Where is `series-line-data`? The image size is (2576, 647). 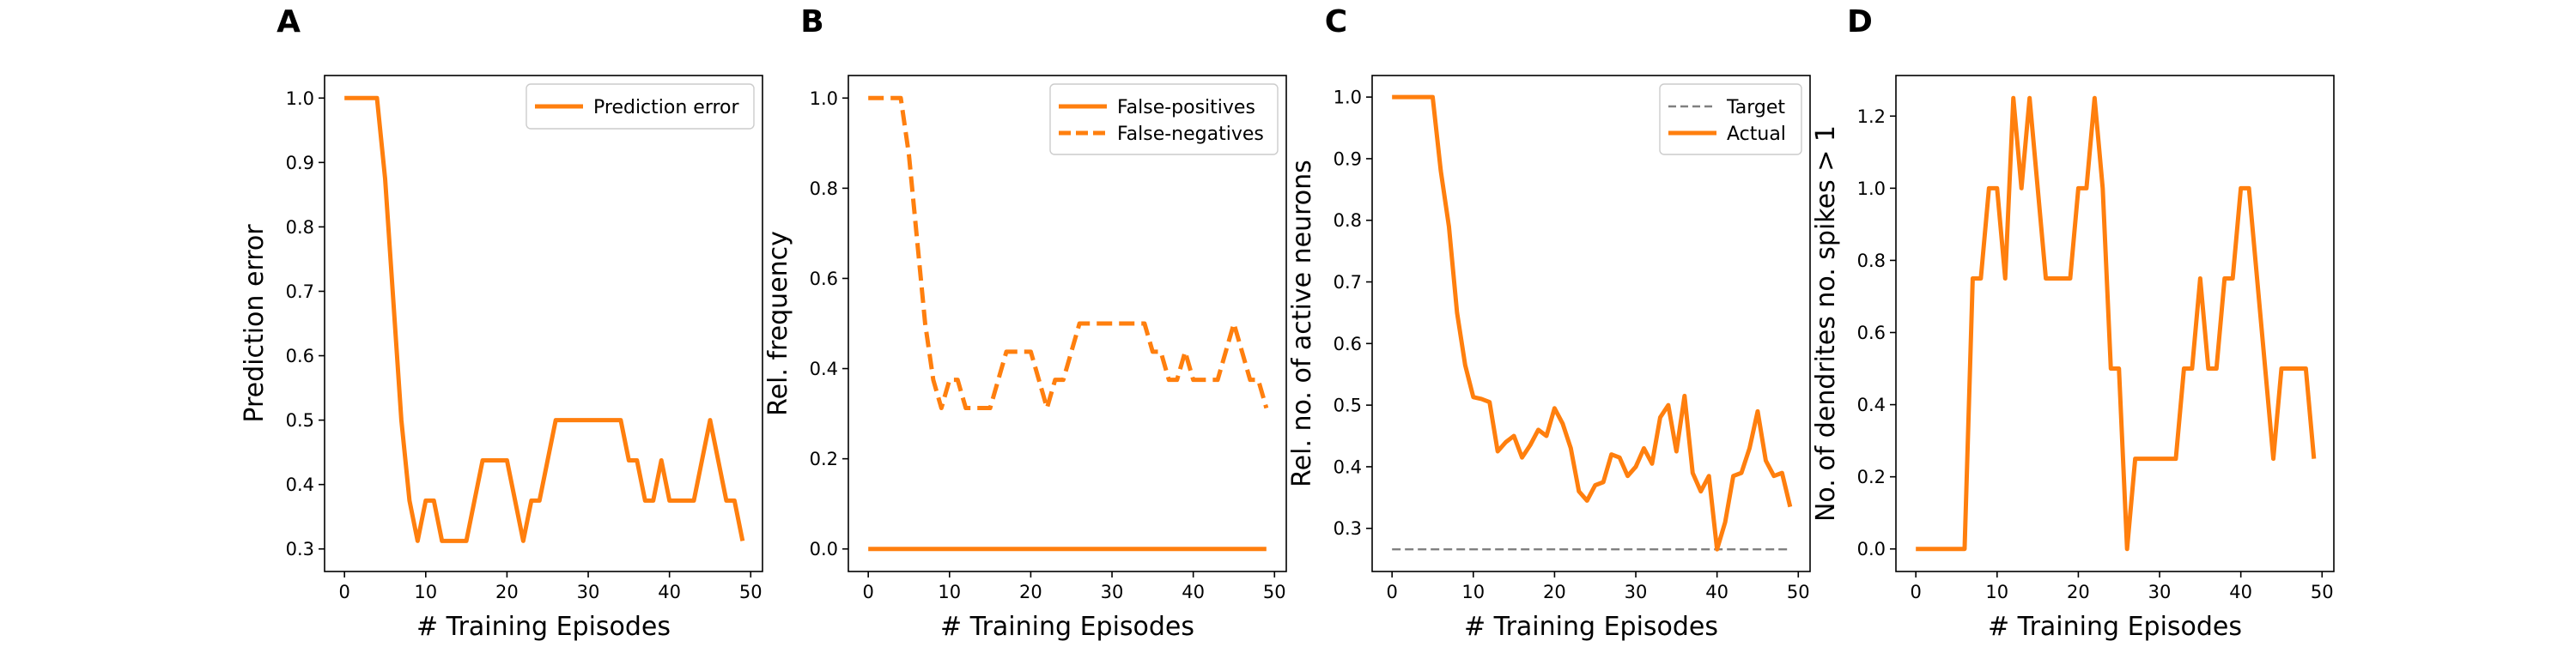
series-line-data is located at coordinates (2116, 323).